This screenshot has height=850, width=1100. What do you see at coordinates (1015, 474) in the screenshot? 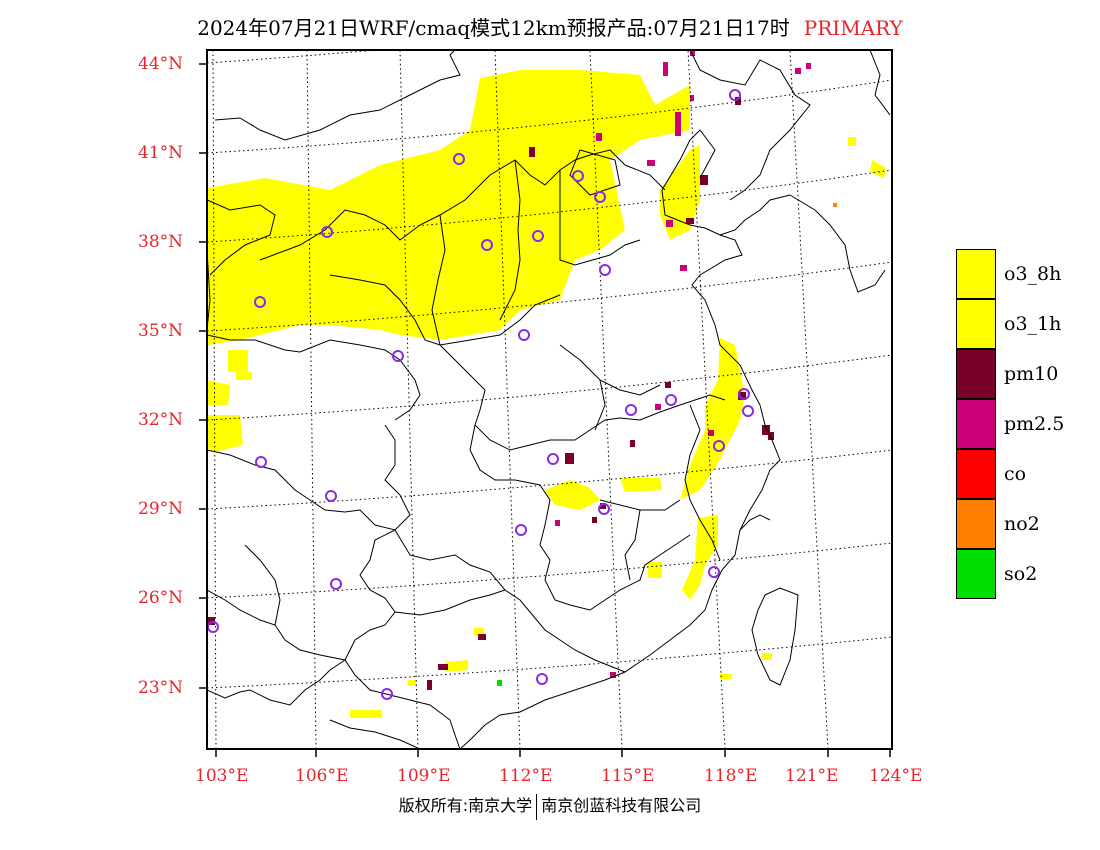
I see `legend-label: co` at bounding box center [1015, 474].